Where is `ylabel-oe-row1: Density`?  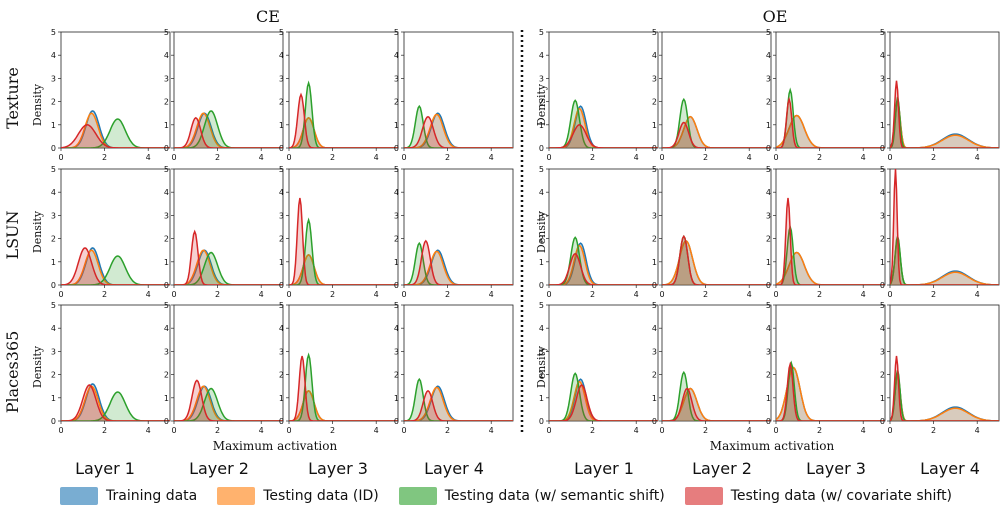
ylabel-oe-row1: Density is located at coordinates (541, 104).